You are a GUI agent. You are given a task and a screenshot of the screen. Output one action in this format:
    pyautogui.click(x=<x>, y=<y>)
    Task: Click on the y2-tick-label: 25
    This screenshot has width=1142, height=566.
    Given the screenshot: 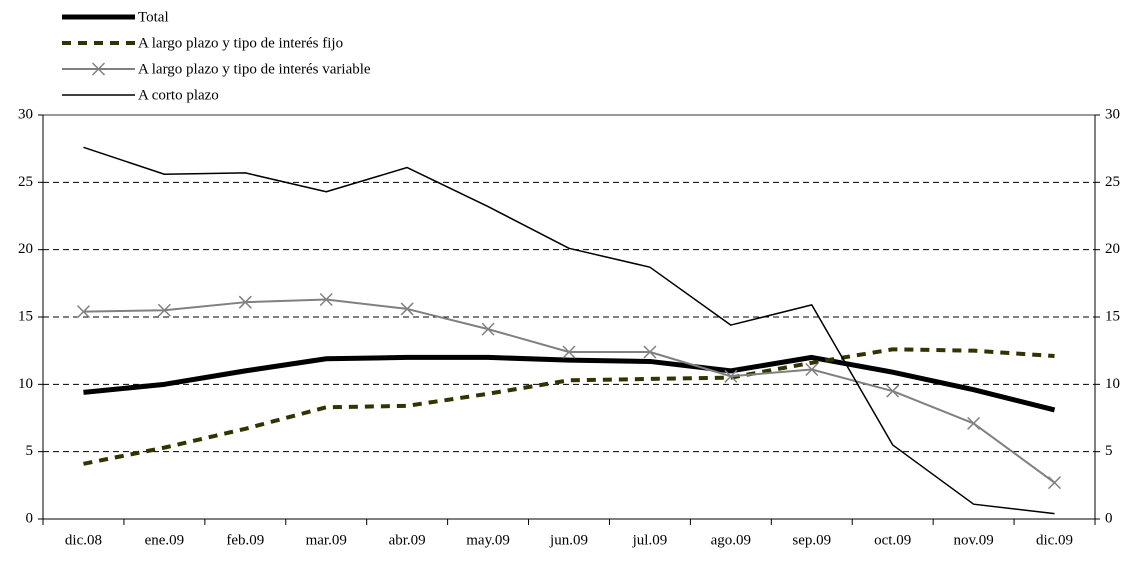 What is the action you would take?
    pyautogui.click(x=1112, y=182)
    